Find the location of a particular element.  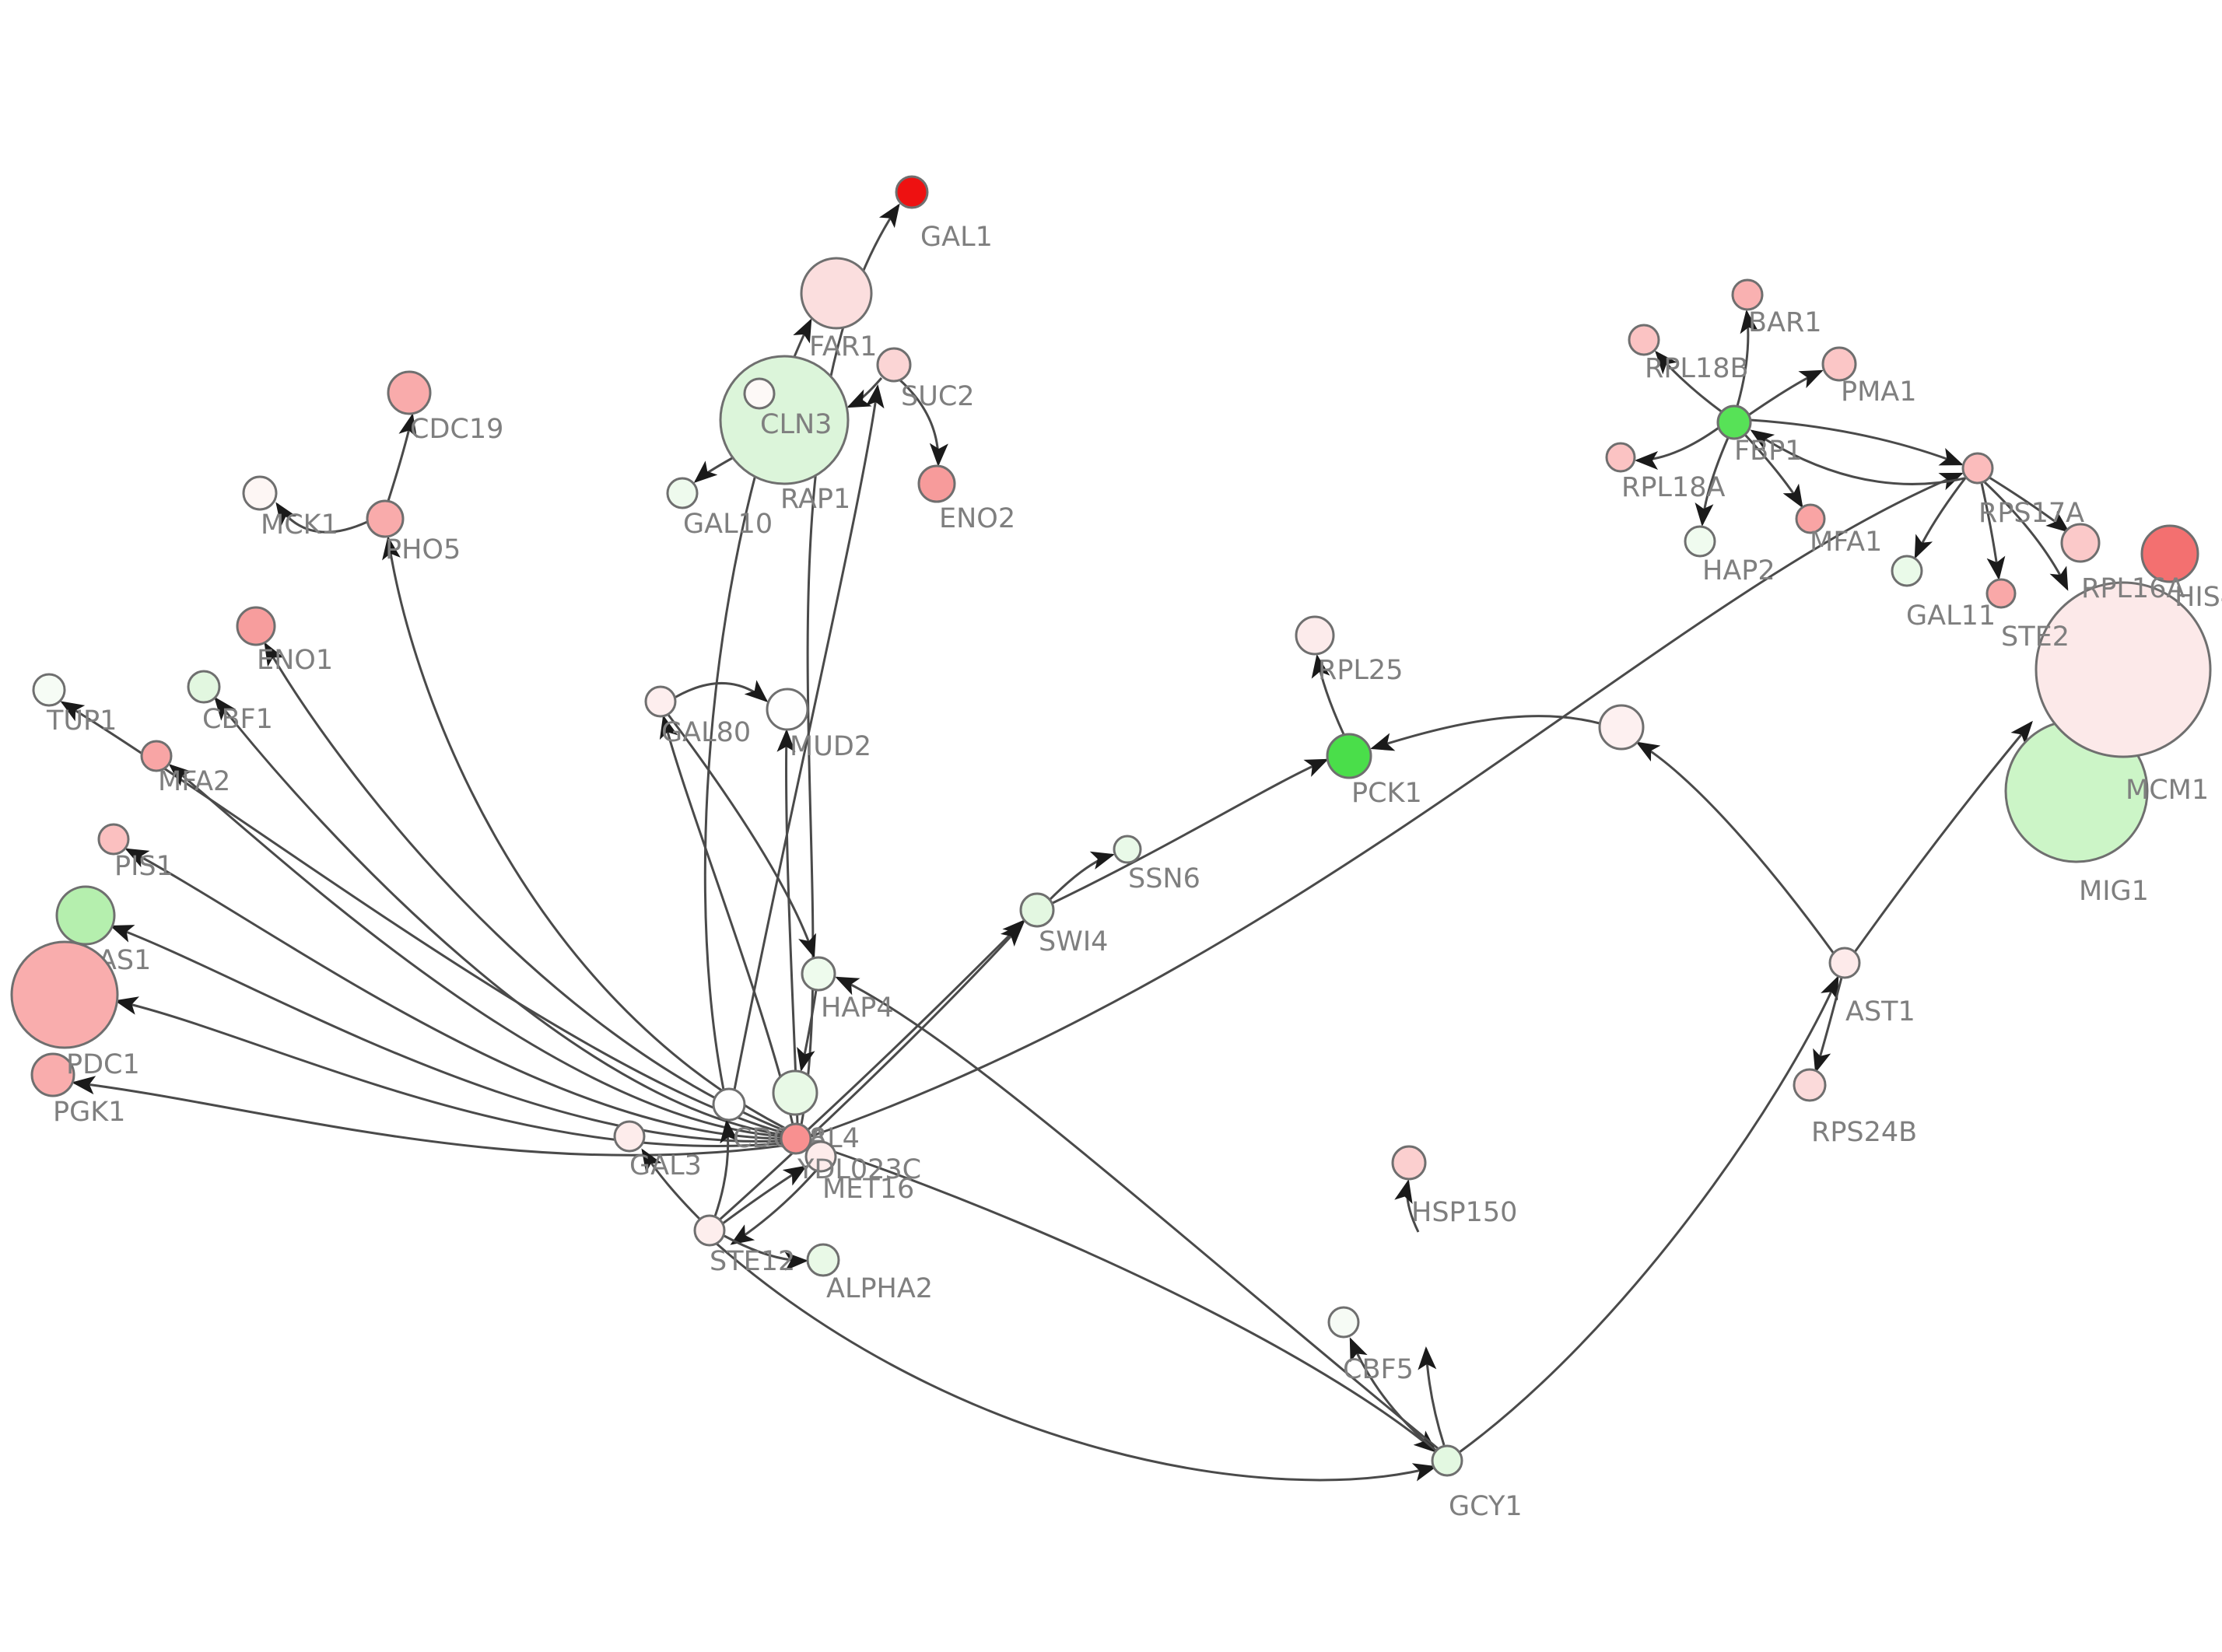

node-ras1 is located at coordinates (85, 916).